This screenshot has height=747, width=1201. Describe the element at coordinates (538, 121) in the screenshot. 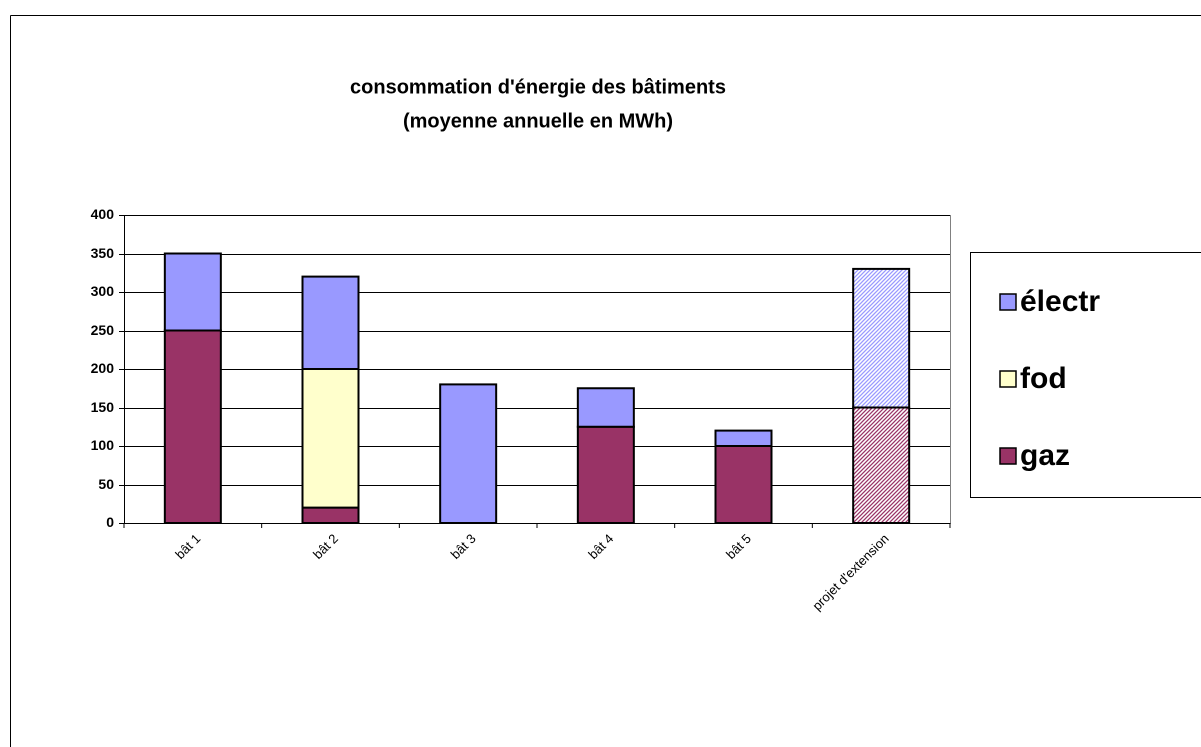

I see `chart-subtitle: (moyenne annuelle en MWh)` at that location.